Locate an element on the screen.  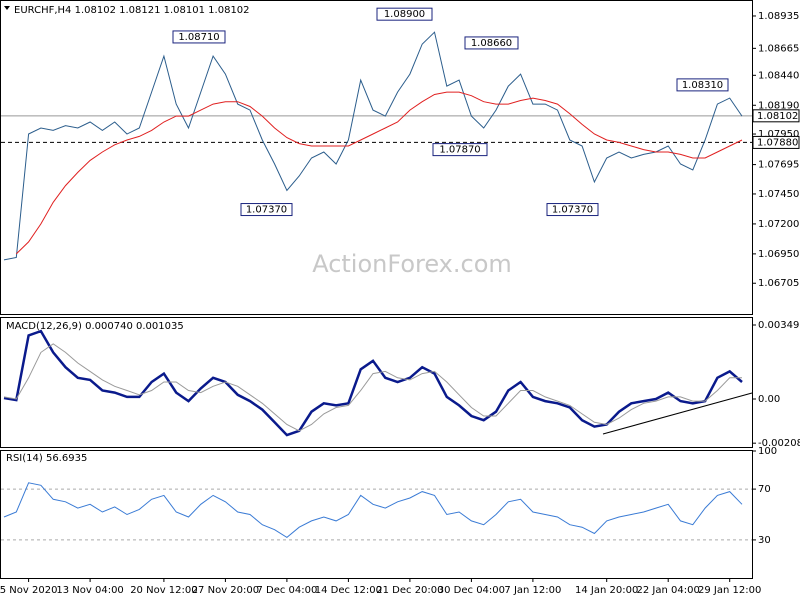
y-tick-label: 1.07695 is located at coordinates (778, 165).